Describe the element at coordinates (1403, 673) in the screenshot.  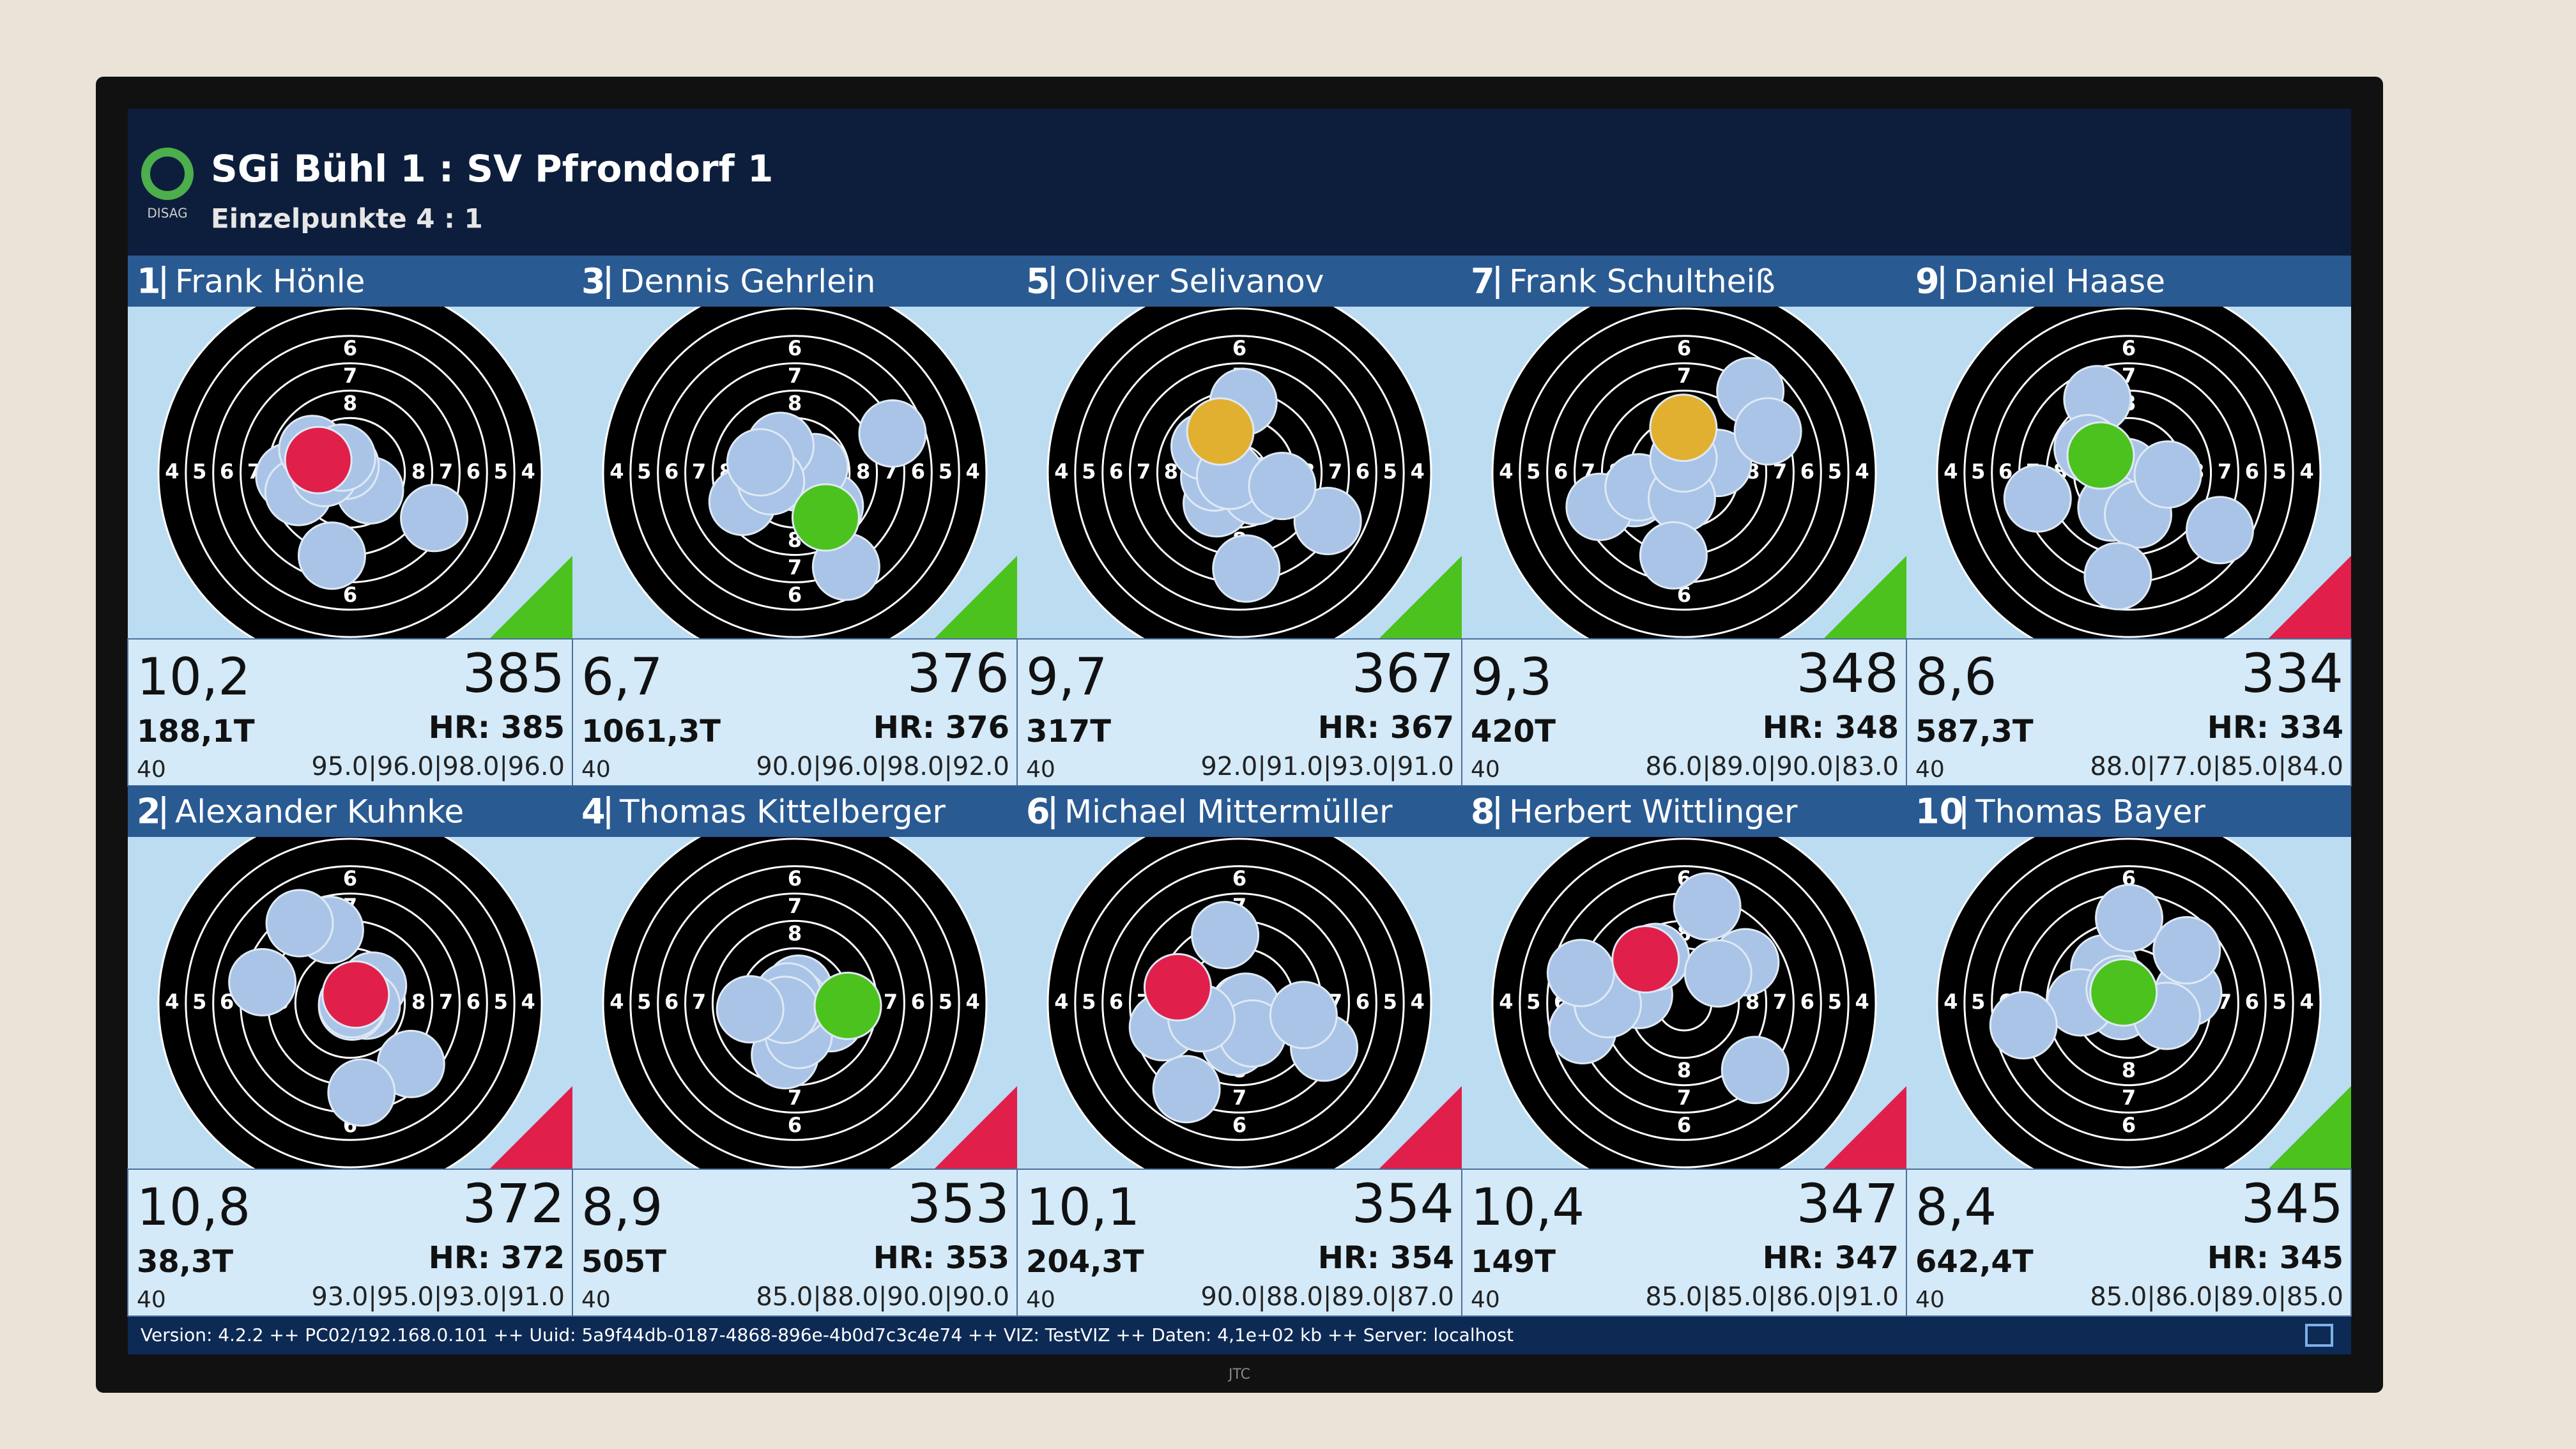
I see `total-score: 367` at that location.